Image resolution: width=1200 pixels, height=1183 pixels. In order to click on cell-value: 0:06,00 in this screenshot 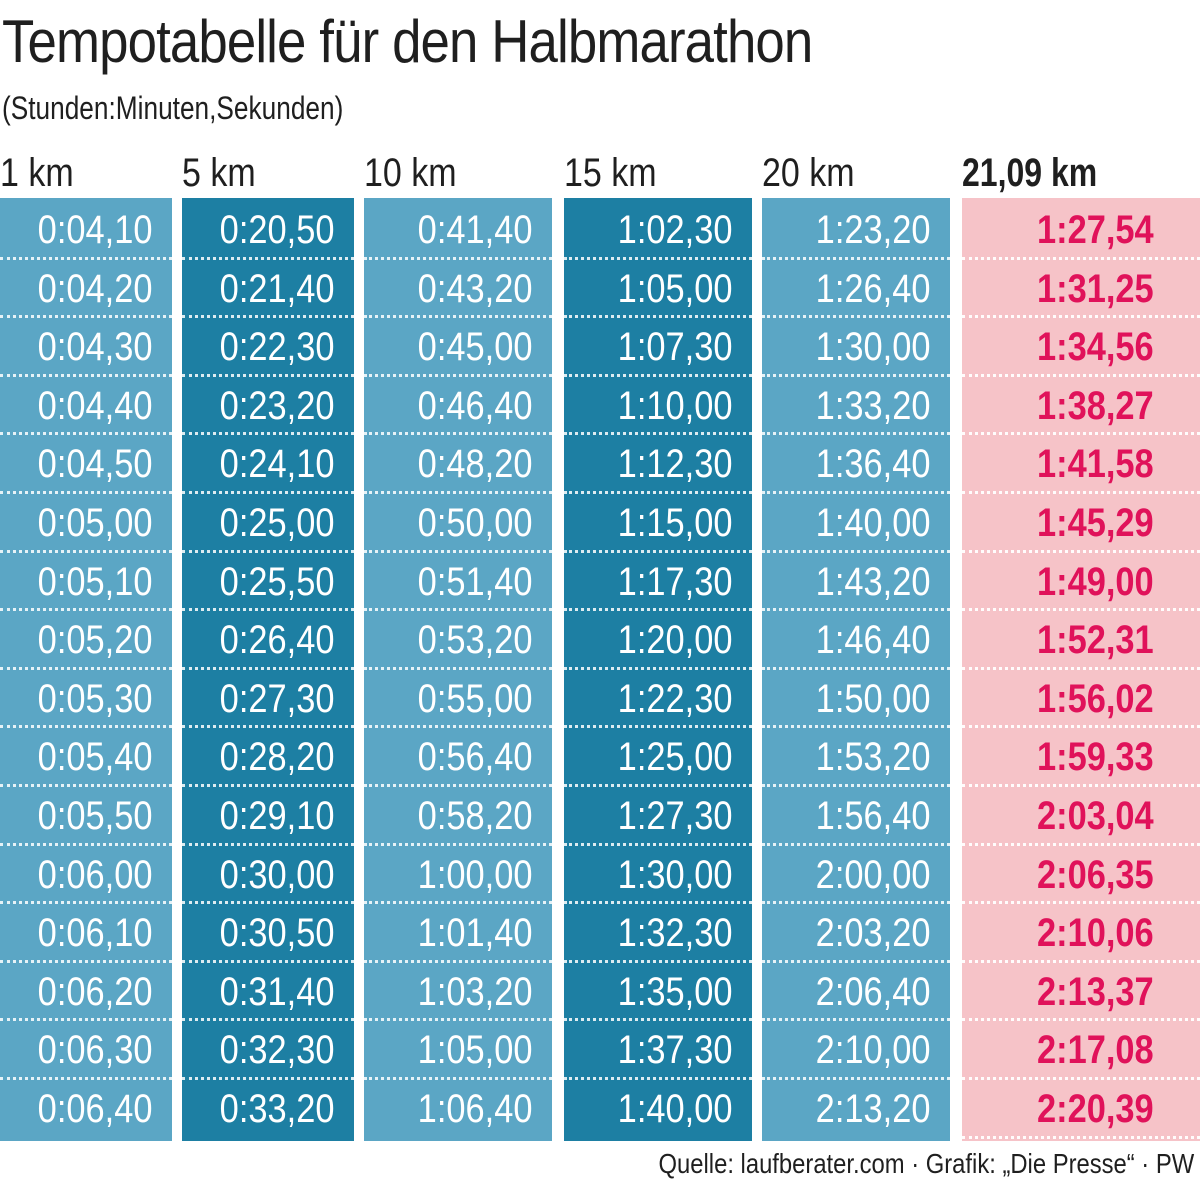, I will do `click(94, 874)`.